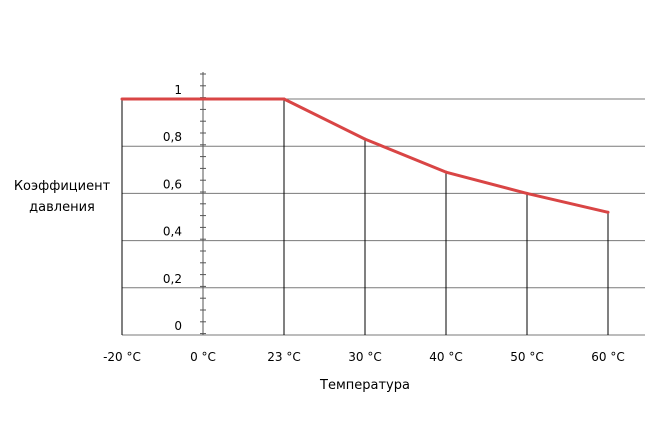 This screenshot has width=647, height=440. I want to click on y-tick-label: 0,4, so click(172, 232).